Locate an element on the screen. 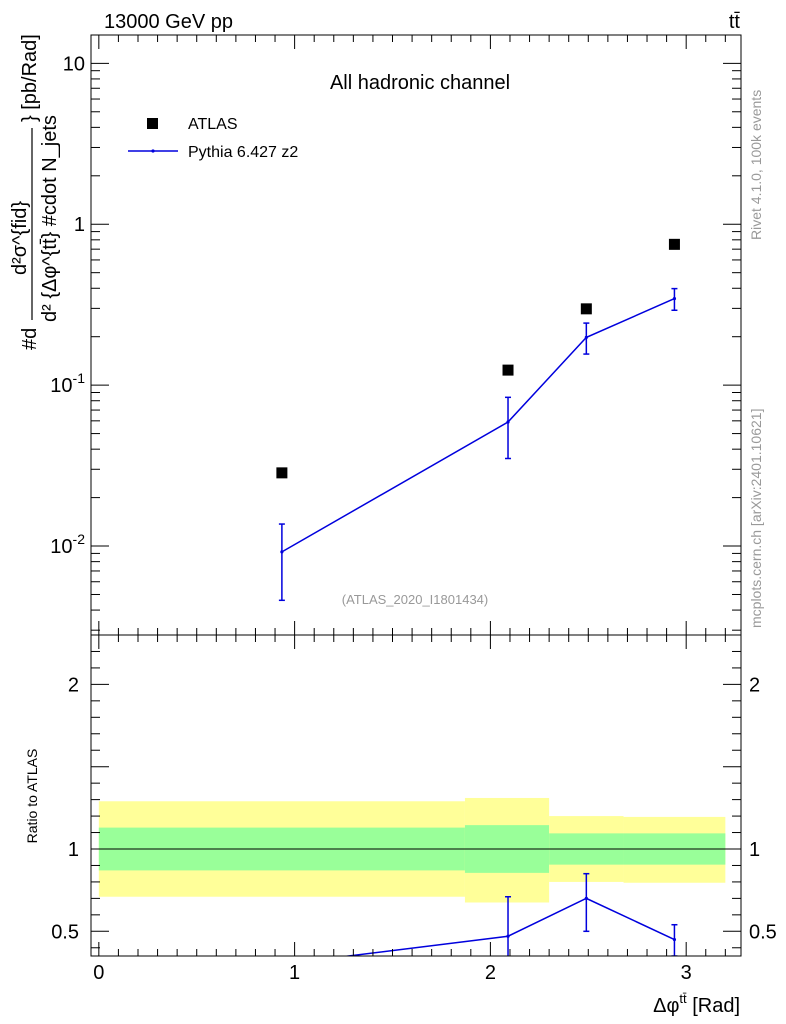  ratio-mc-clipped is located at coordinates (510, 914).